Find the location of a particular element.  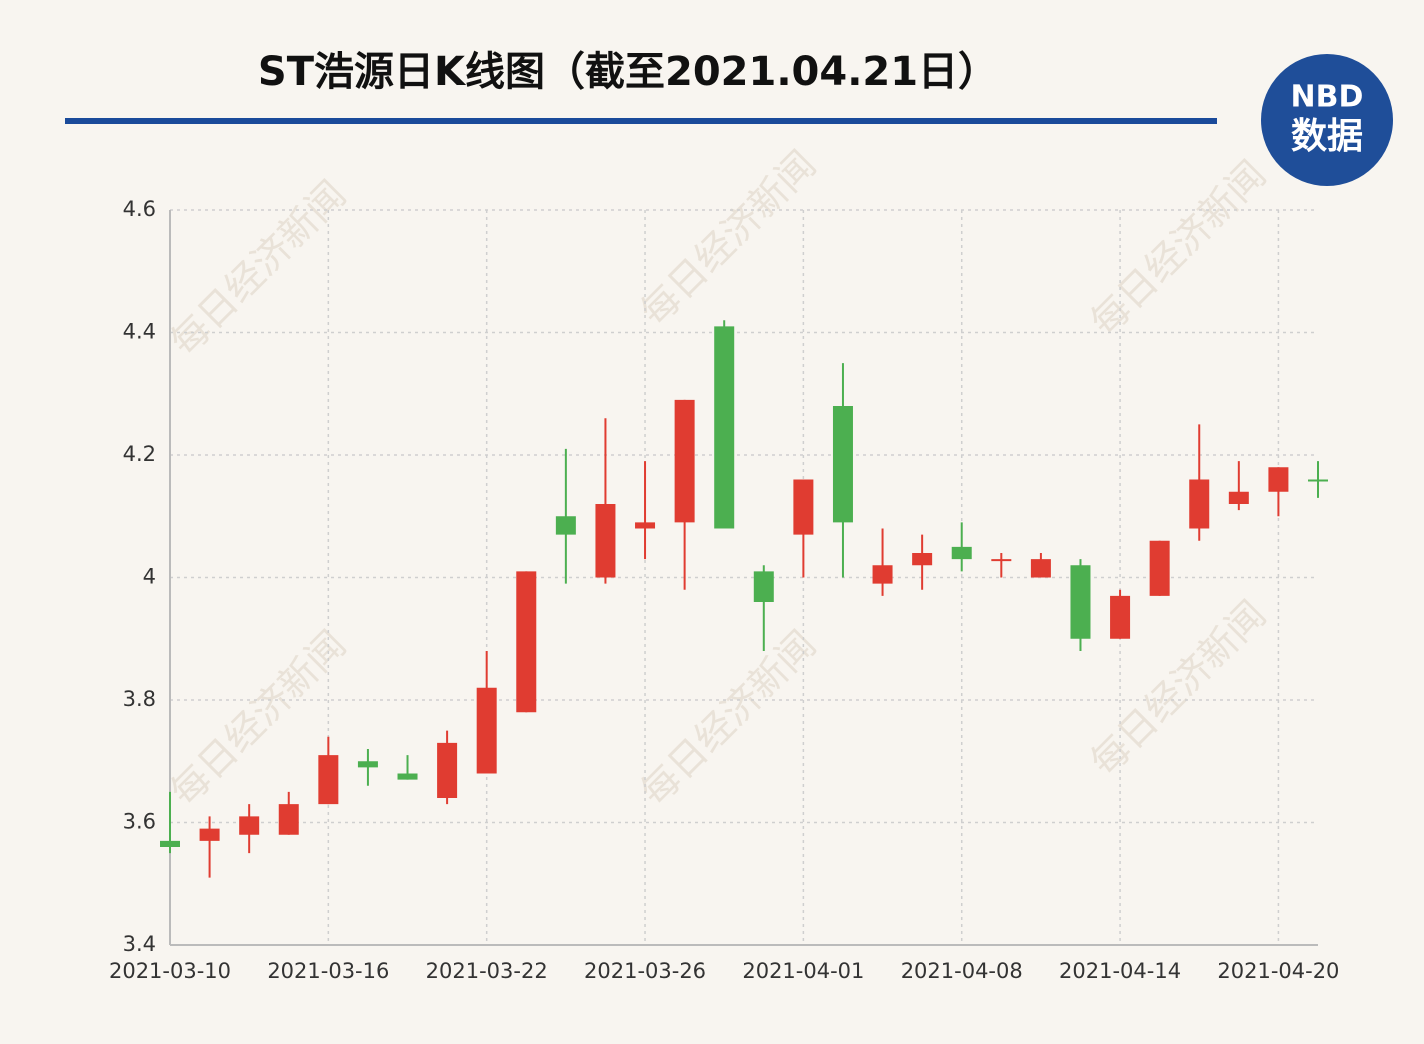

x-tick-label: 2021-04-08 is located at coordinates (962, 971).